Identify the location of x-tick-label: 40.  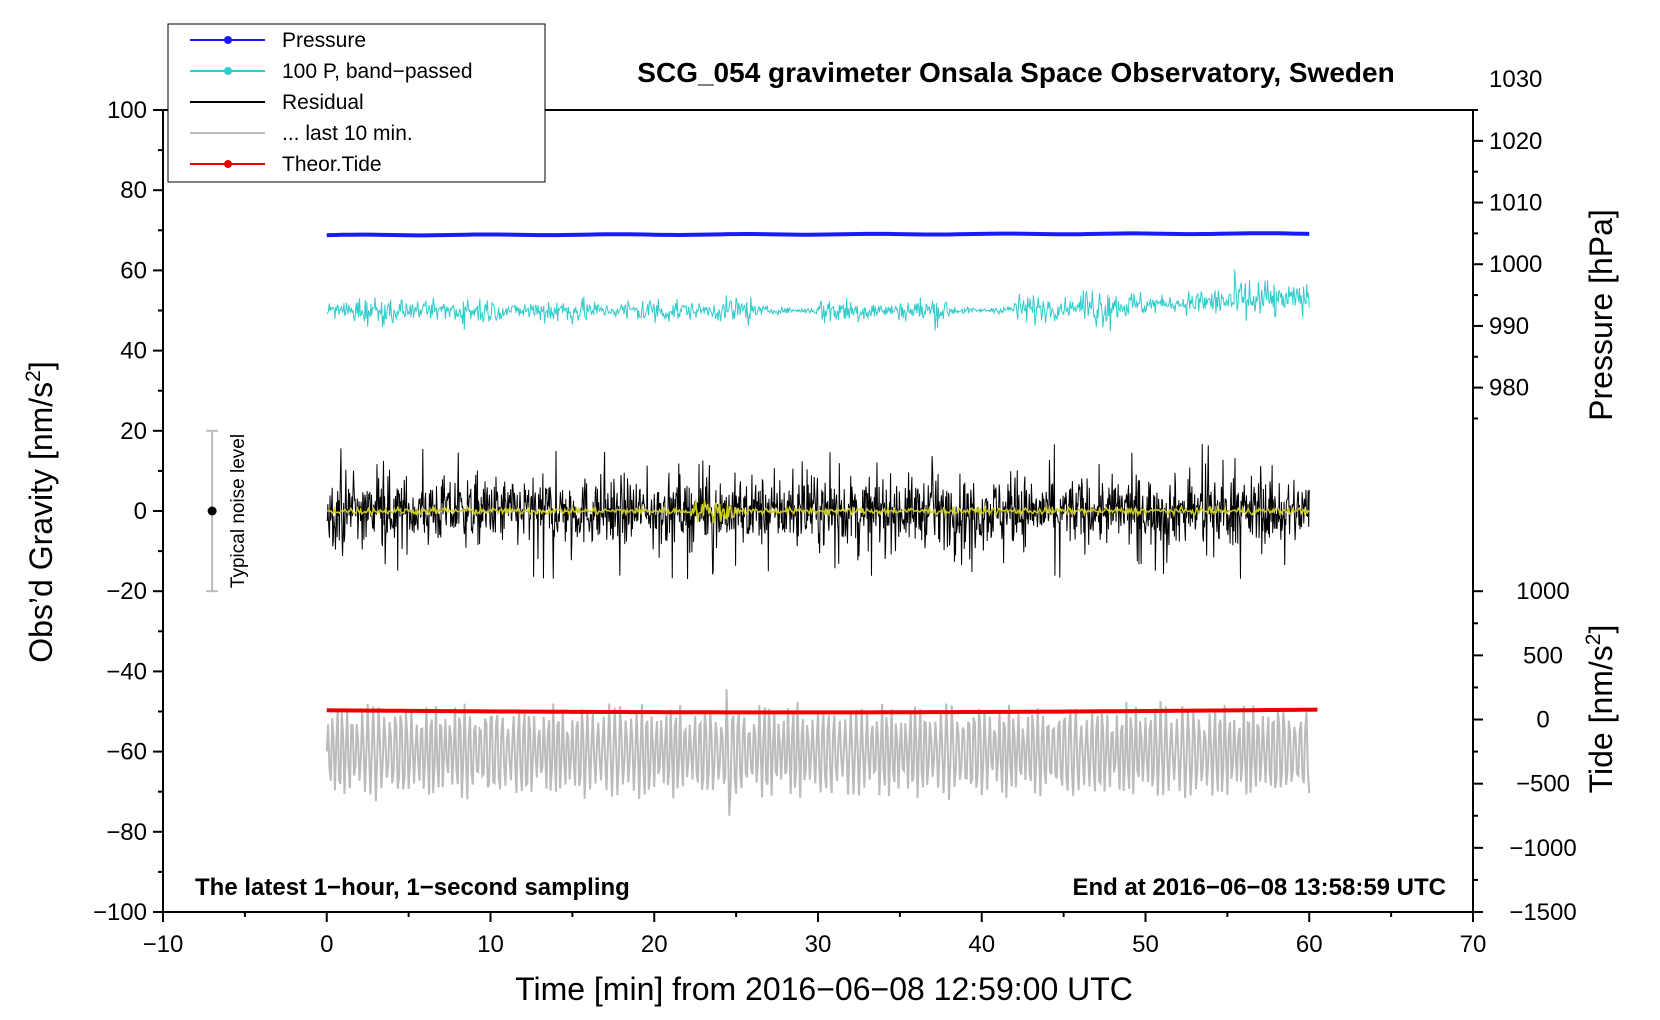
(981, 944).